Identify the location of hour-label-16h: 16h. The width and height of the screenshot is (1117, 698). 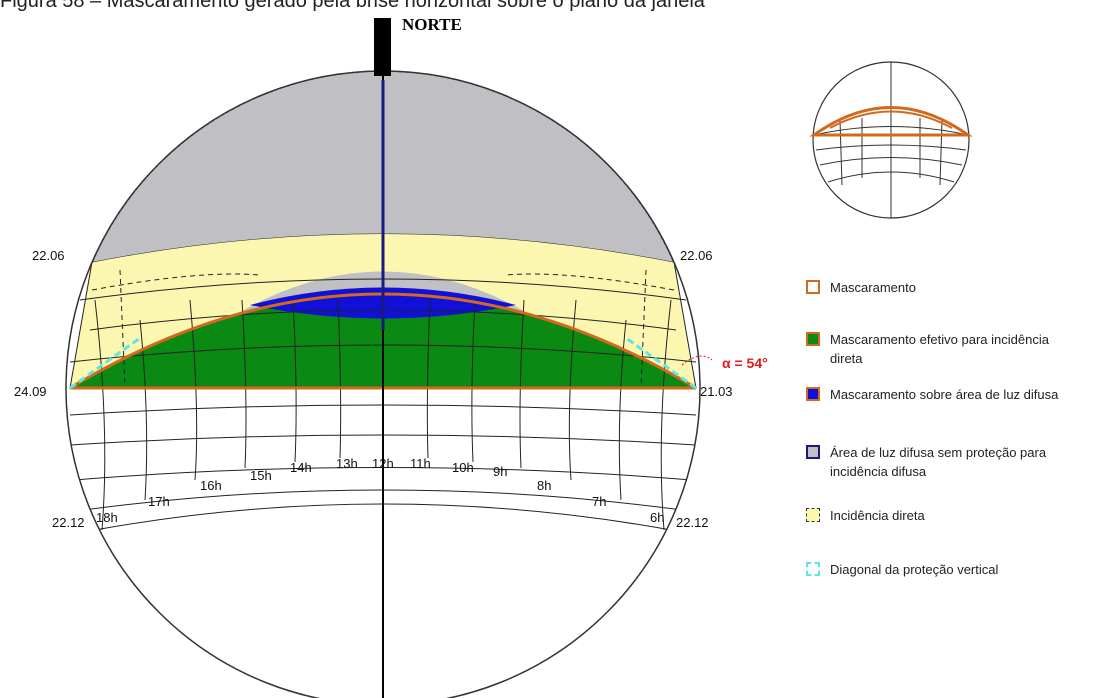
(211, 485).